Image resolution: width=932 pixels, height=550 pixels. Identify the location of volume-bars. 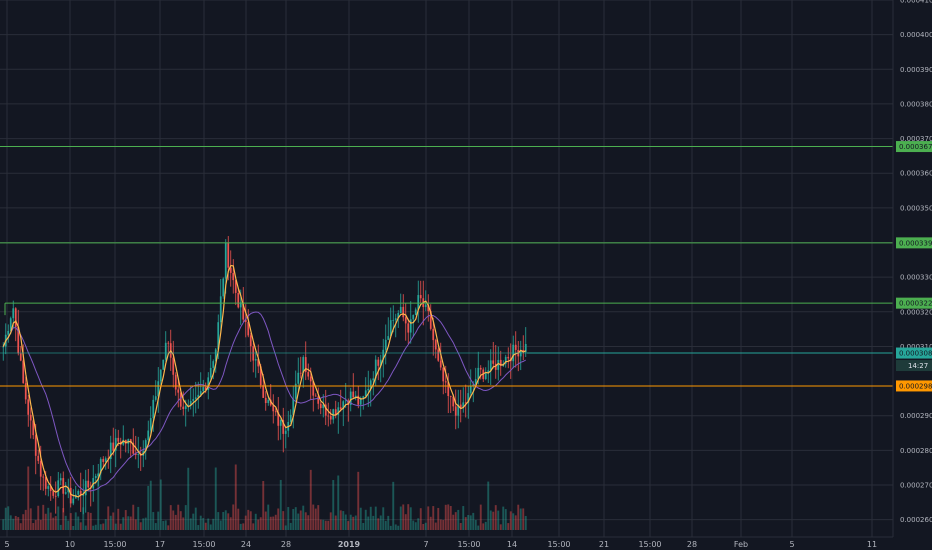
(264, 497).